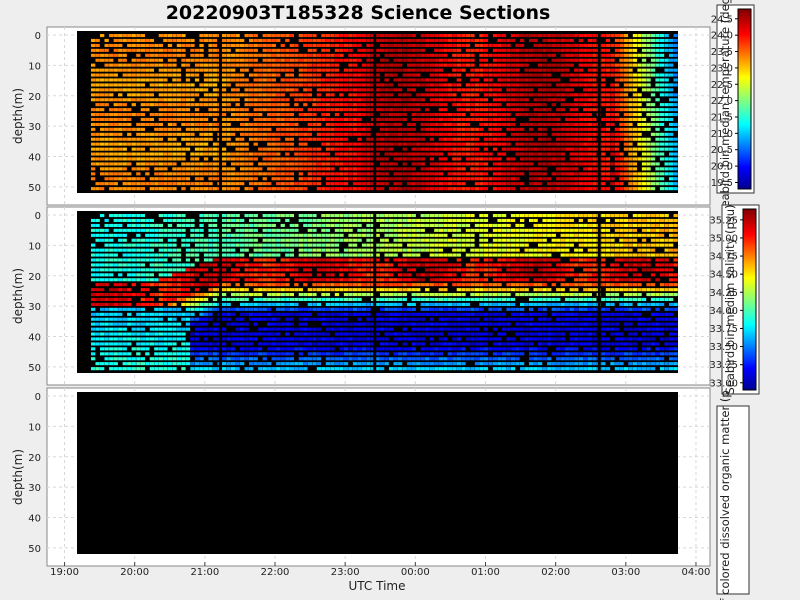 Image resolution: width=800 pixels, height=600 pixels. I want to click on y-tick-label: 40, so click(34, 158).